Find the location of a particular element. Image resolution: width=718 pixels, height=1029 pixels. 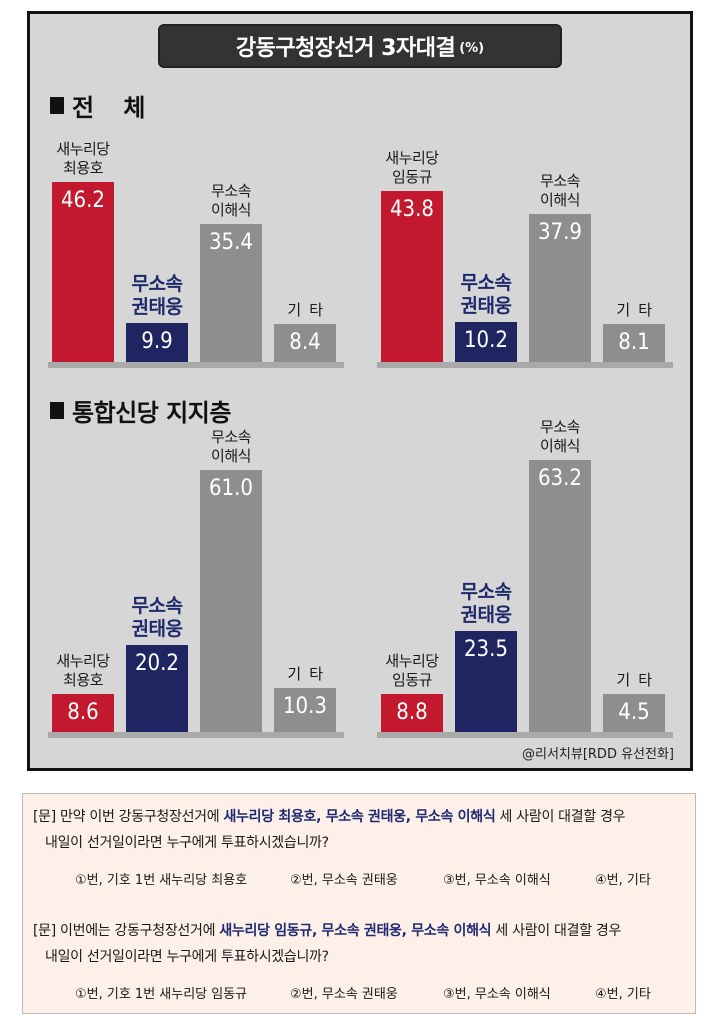

source-note: @리서치뷰[RDD 유선전화] is located at coordinates (597, 754).